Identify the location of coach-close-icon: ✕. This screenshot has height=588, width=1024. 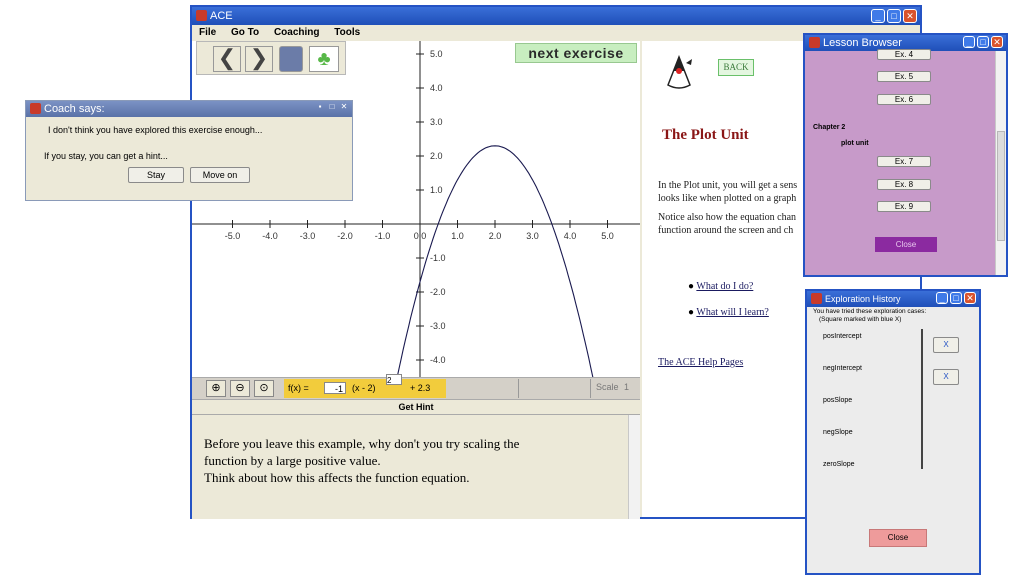
(344, 106).